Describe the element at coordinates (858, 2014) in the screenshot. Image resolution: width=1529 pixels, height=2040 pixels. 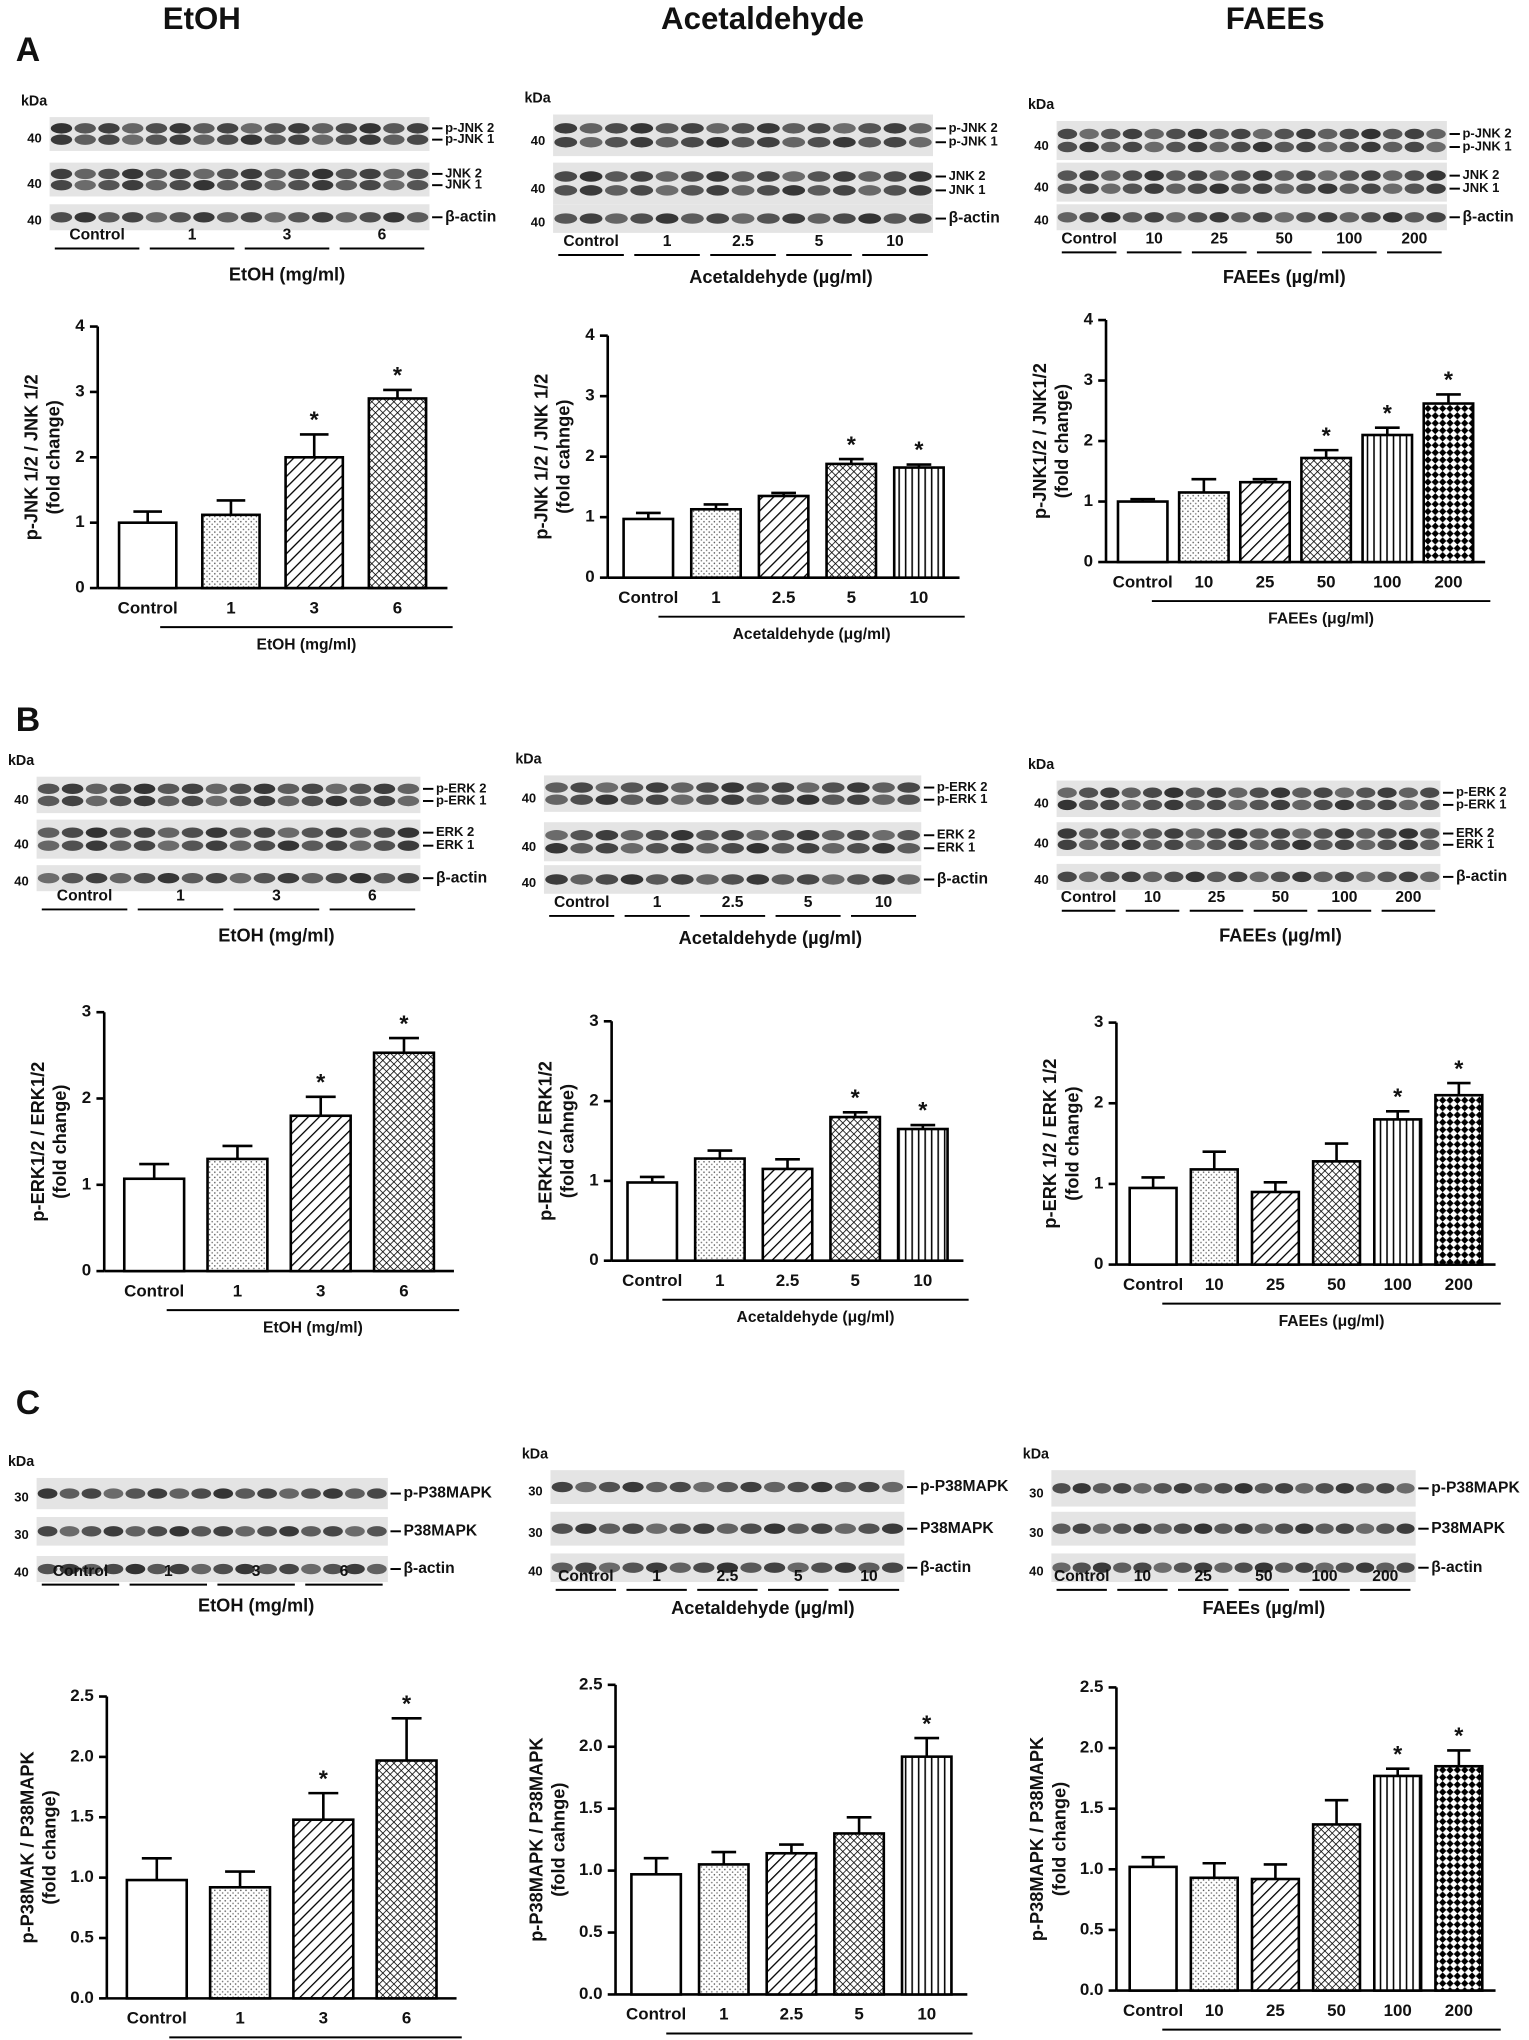
I see `x-tick-label: 5` at that location.